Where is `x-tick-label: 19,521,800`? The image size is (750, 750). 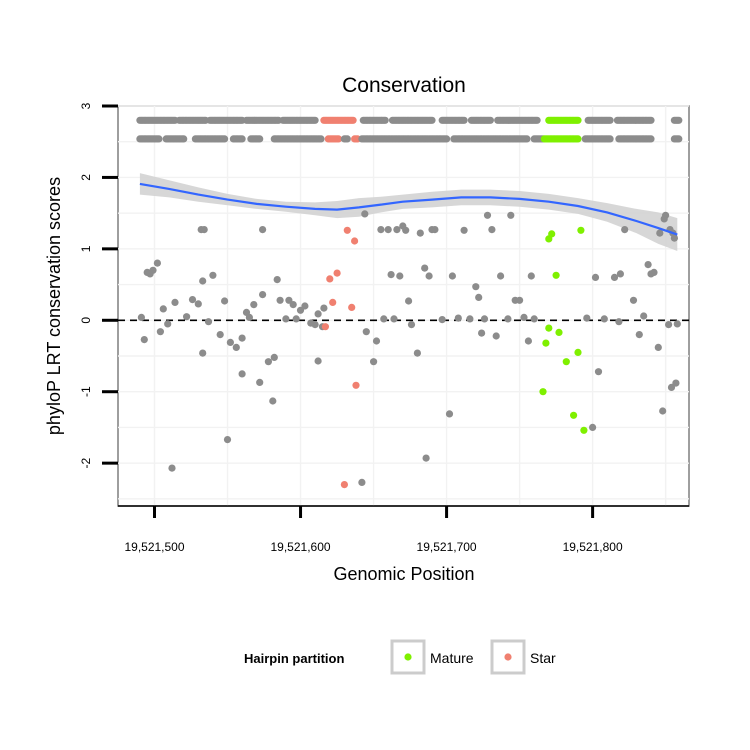
x-tick-label: 19,521,800 is located at coordinates (593, 547).